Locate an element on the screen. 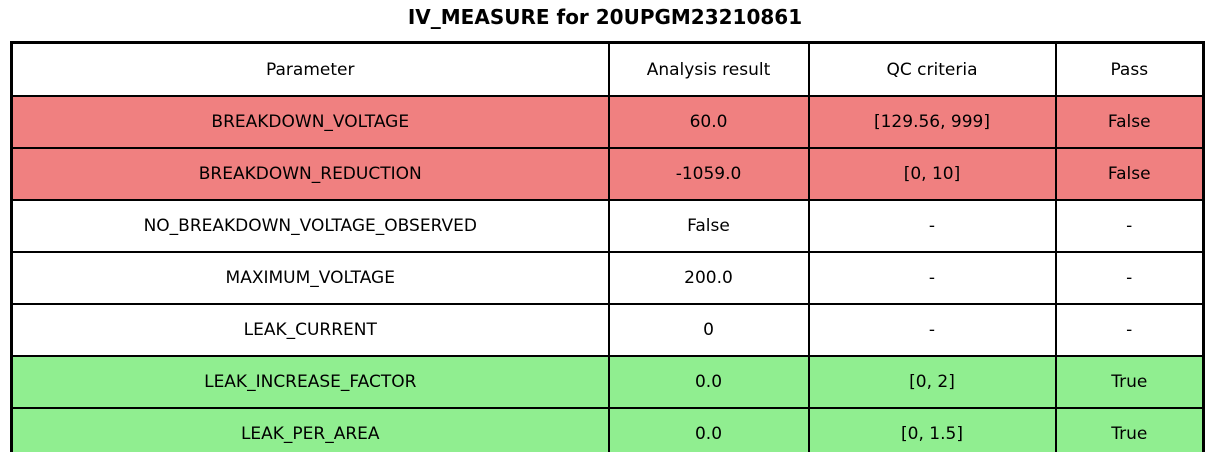  cell-parameter: LEAK_CURRENT is located at coordinates (310, 330).